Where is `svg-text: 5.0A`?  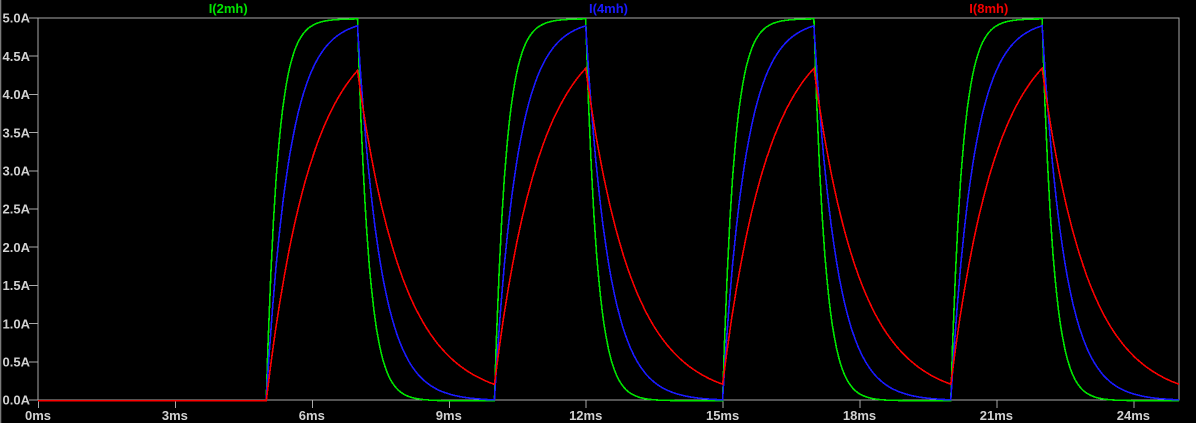 svg-text: 5.0A is located at coordinates (17, 18).